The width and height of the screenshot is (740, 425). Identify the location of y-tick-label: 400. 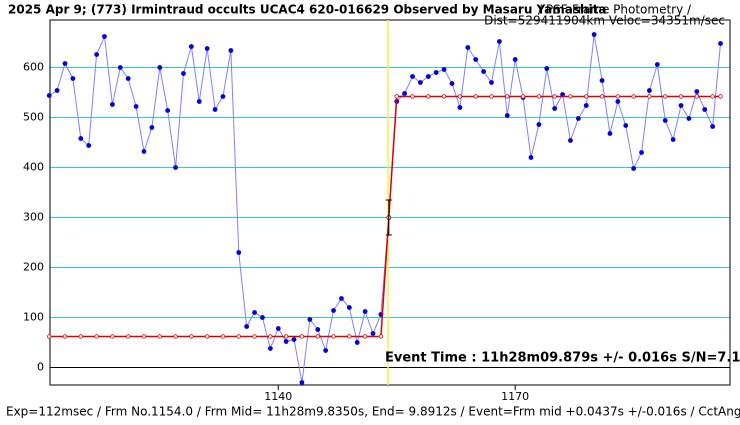
(33, 167).